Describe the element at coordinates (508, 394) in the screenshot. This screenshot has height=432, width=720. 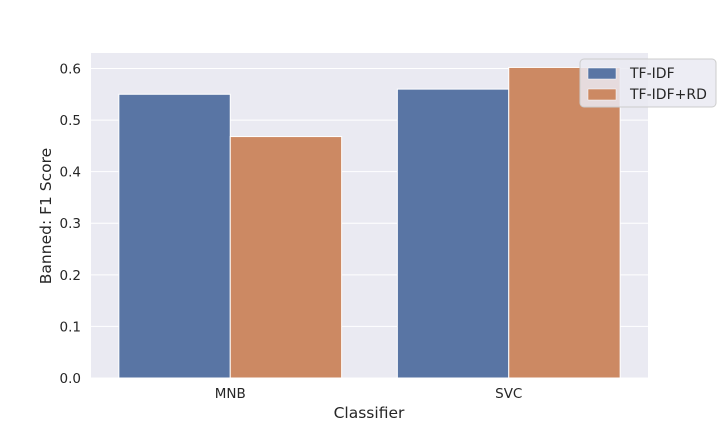
I see `x-tick-label: SVC` at that location.